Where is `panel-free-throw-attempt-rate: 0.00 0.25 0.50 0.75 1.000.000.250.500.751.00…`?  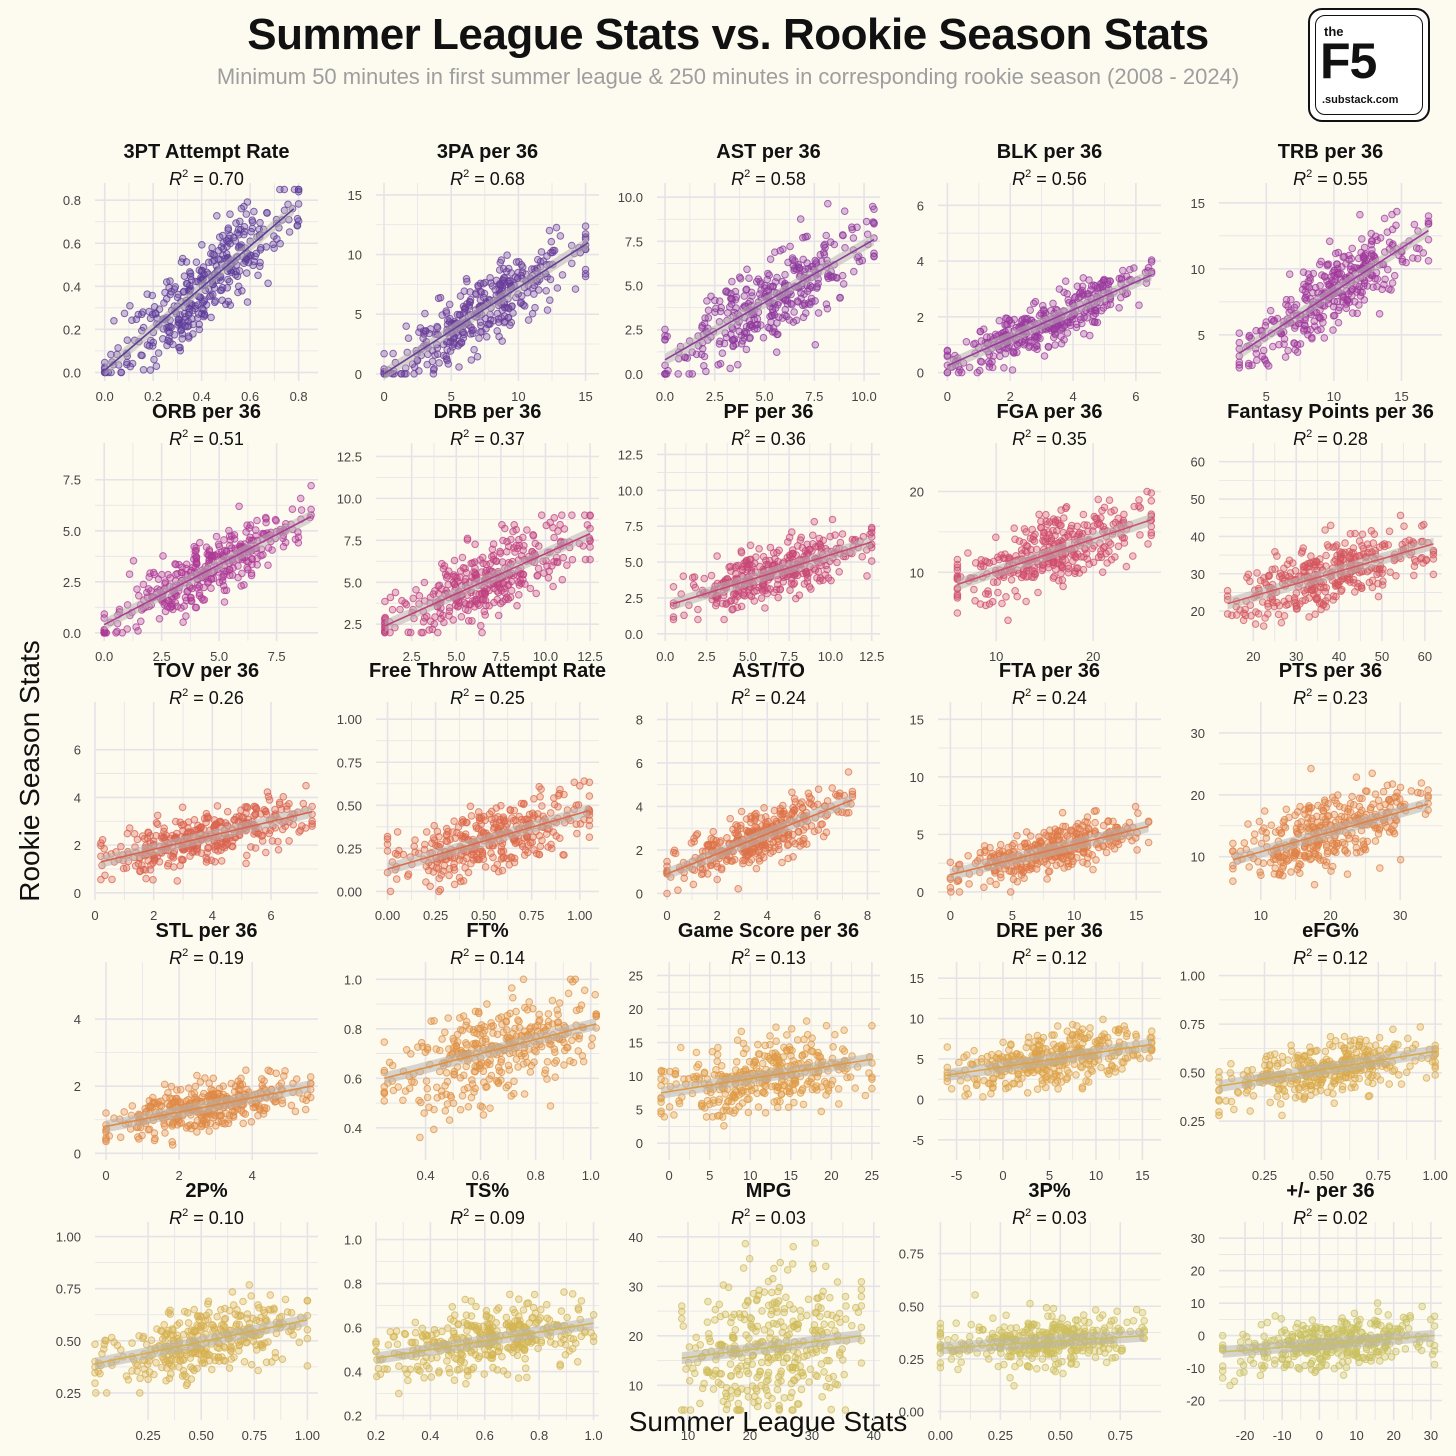 panel-free-throw-attempt-rate: 0.00 0.25 0.50 0.75 1.000.000.250.500.751.00… is located at coordinates (471, 791).